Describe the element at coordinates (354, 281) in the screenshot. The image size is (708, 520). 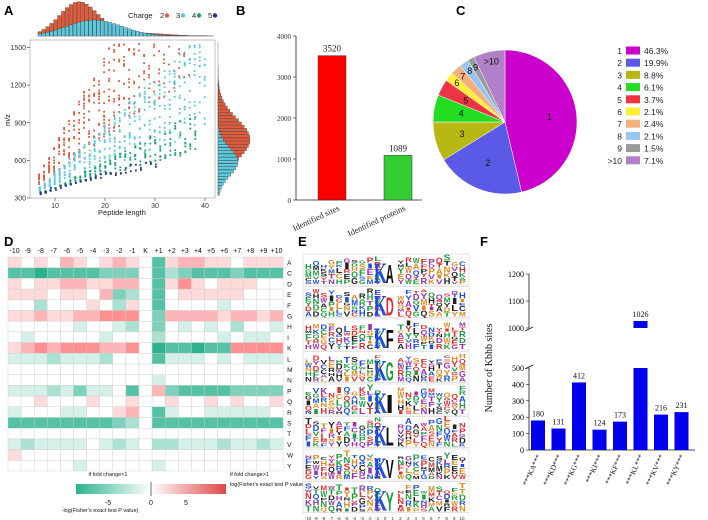
I see `e-logo-letter: G` at that location.